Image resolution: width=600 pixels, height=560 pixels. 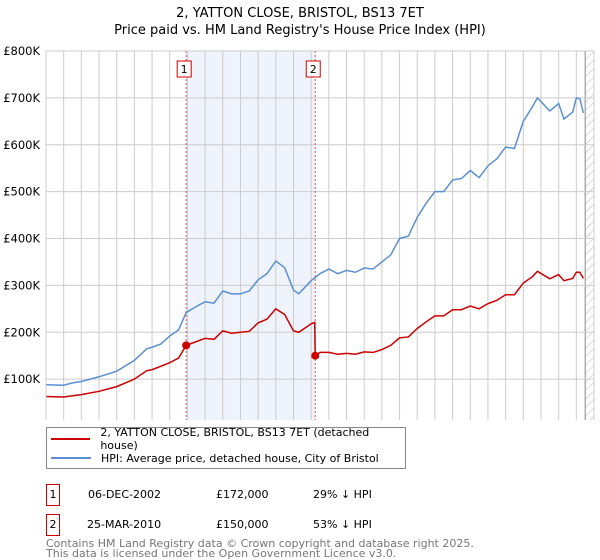 What do you see at coordinates (342, 494) in the screenshot?
I see `sale-hpi-diff: 29% ↓ HPI` at bounding box center [342, 494].